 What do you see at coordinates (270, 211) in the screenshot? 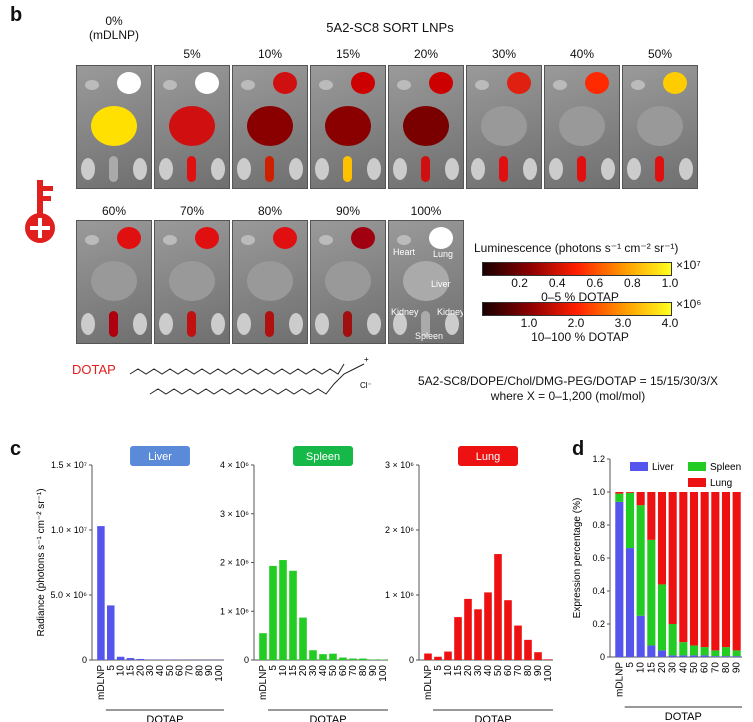
I see `concentration-label: 80%` at bounding box center [270, 211].